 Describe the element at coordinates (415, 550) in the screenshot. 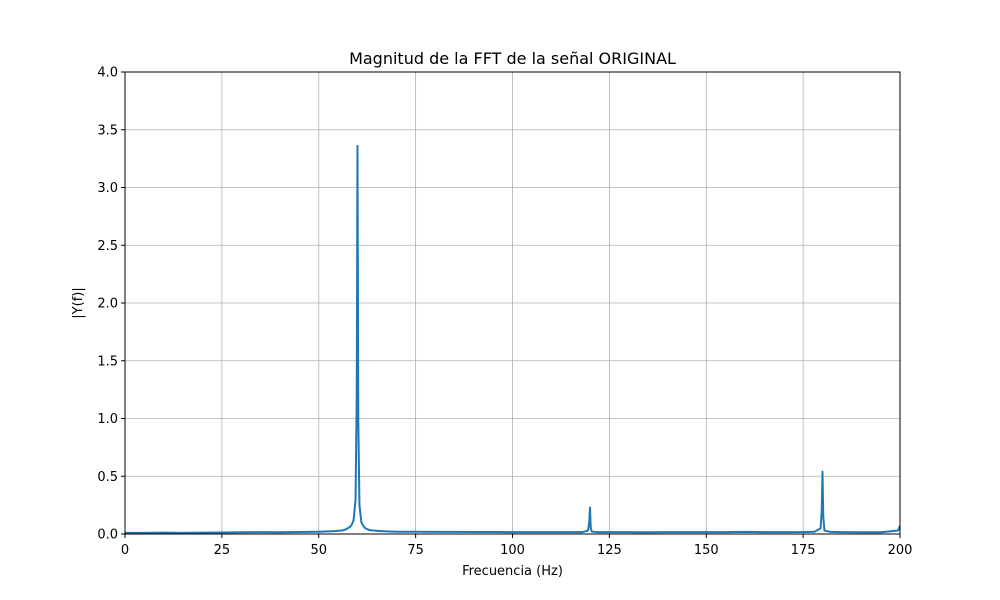

I see `x-tick-label: 75` at that location.